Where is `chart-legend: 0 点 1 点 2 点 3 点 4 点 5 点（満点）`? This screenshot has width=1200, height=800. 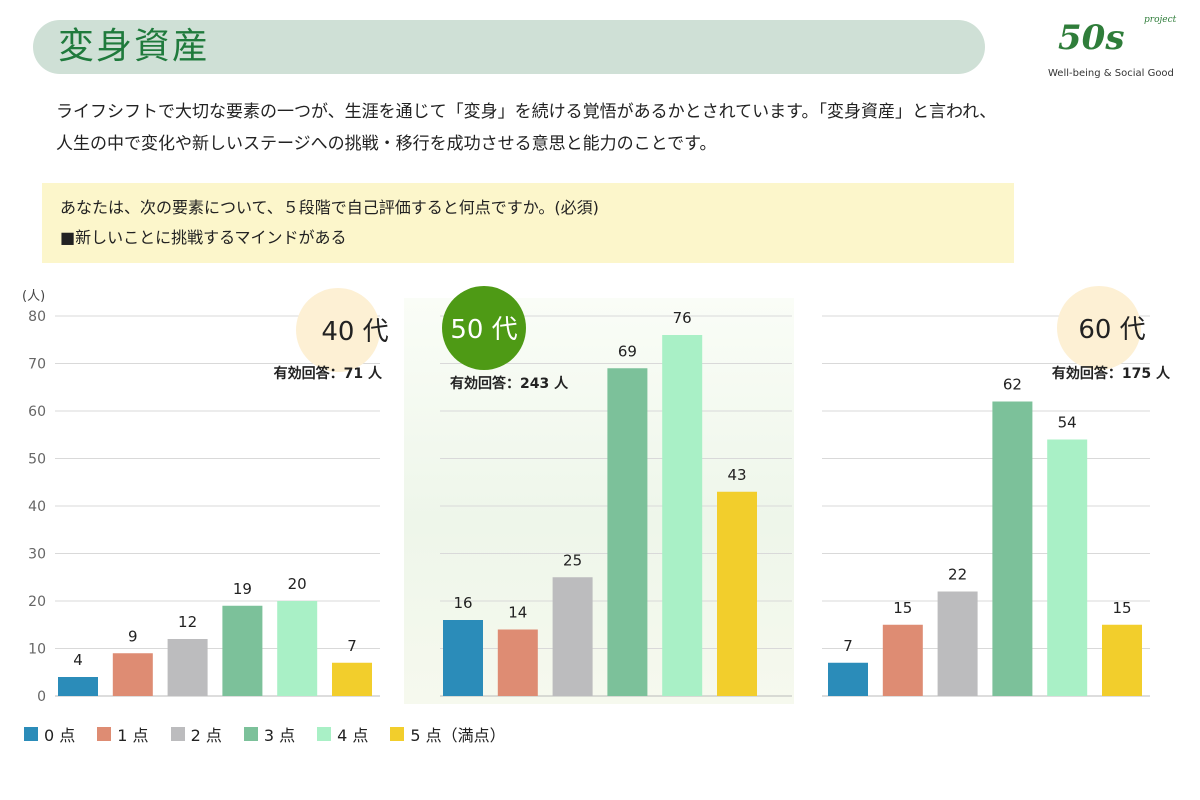
chart-legend: 0 点 1 点 2 点 3 点 4 点 5 点（満点） is located at coordinates (265, 734).